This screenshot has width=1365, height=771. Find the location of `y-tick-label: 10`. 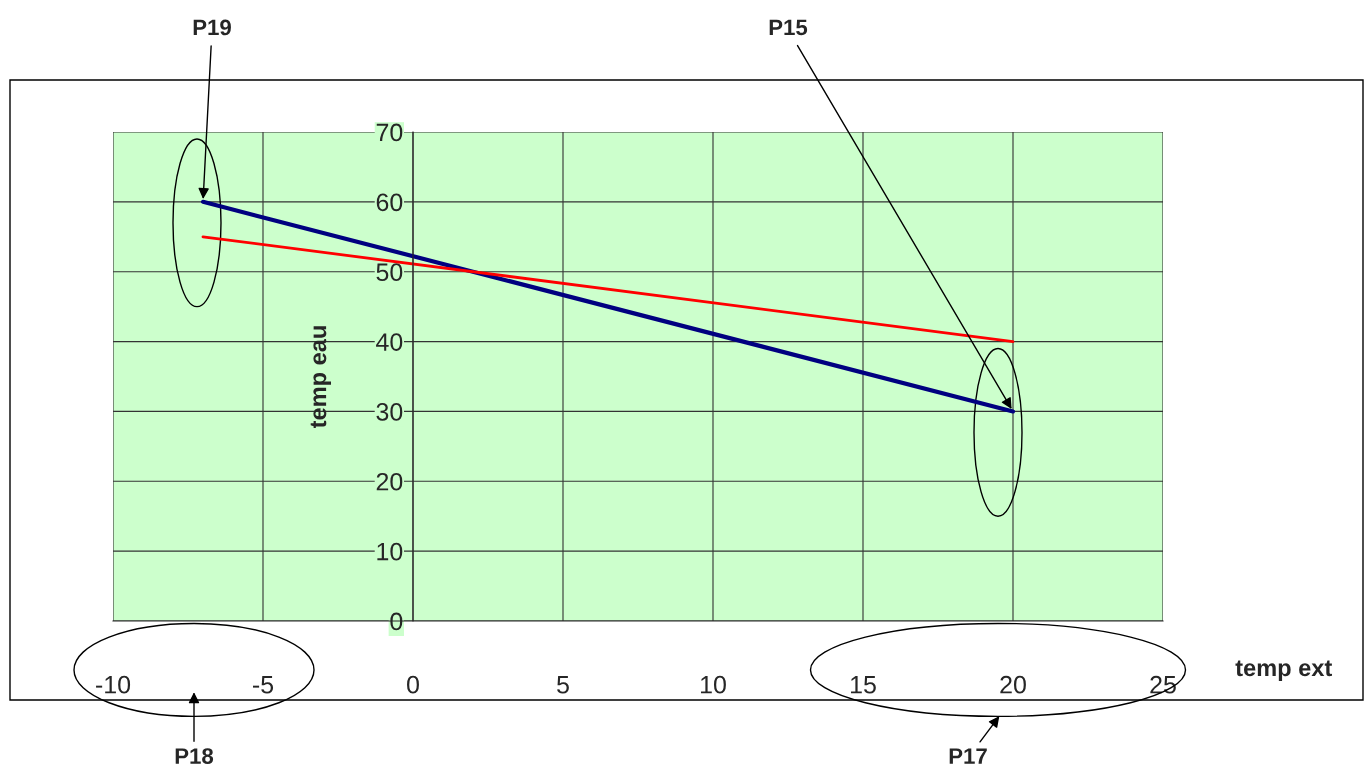

y-tick-label: 10 is located at coordinates (390, 551).